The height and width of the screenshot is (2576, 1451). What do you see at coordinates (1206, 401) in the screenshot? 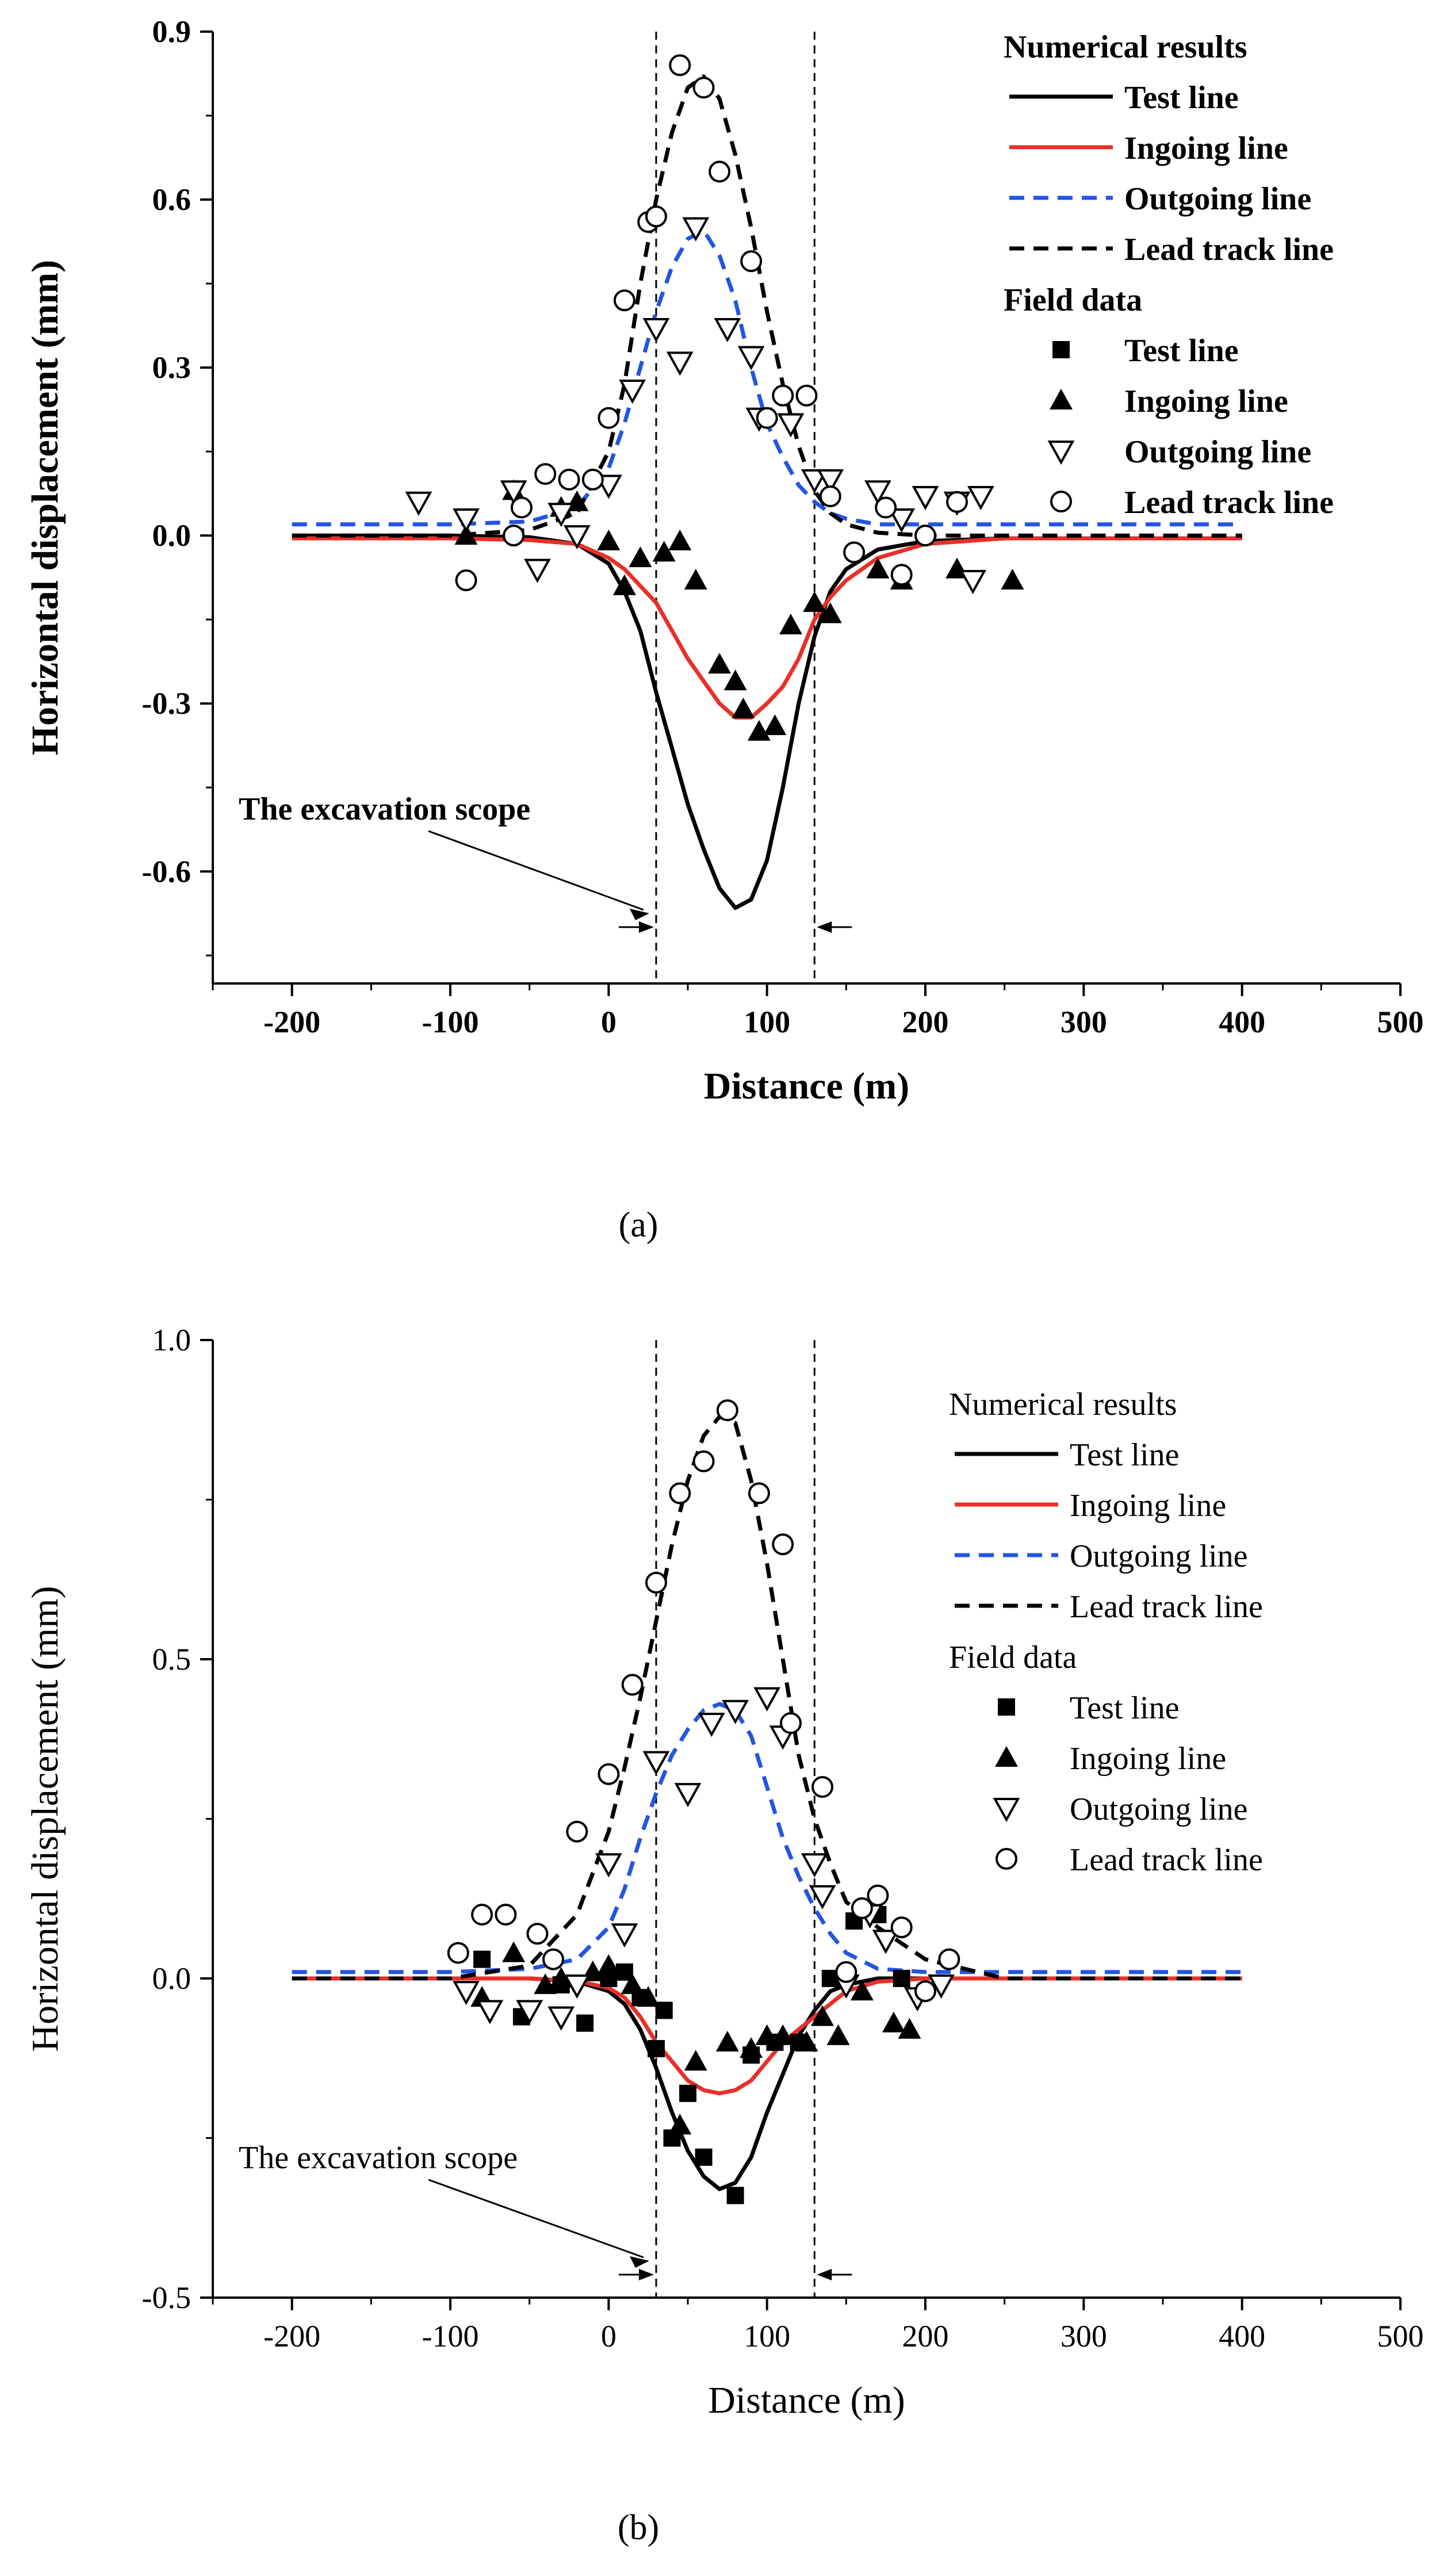
I see `legend-label-ingoing-line: Ingoing line` at bounding box center [1206, 401].